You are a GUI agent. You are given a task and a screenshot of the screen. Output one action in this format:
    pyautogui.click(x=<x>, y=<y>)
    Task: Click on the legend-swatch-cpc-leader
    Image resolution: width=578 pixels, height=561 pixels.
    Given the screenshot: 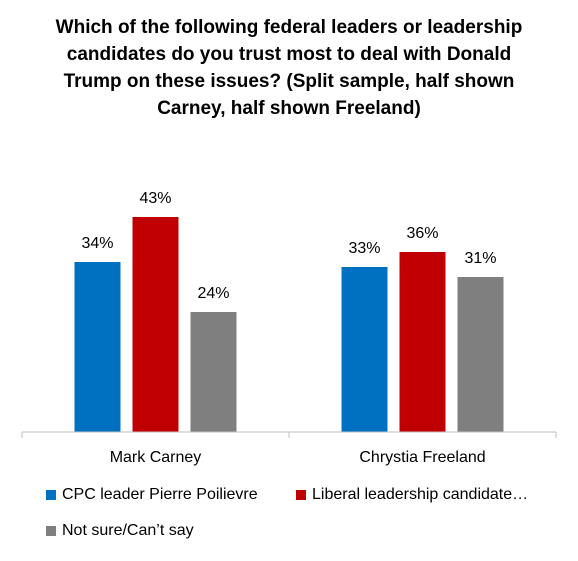 What is the action you would take?
    pyautogui.click(x=51, y=495)
    